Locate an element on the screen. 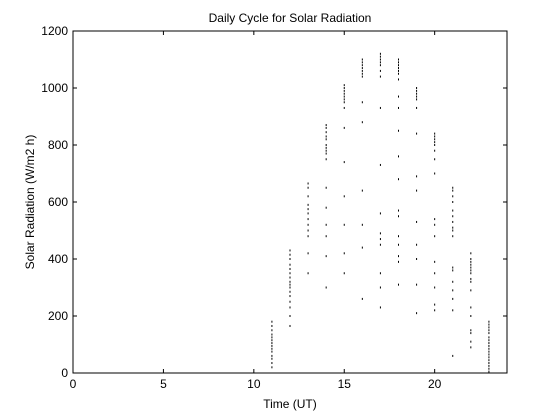 The image size is (560, 420). y-tick-label: 600 is located at coordinates (58, 202).